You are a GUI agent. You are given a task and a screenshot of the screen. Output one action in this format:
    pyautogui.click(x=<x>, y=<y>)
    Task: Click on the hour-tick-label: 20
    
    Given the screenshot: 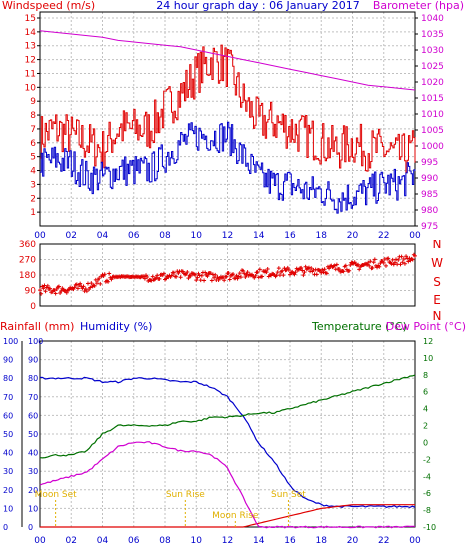 What is the action you would take?
    pyautogui.click(x=353, y=541)
    